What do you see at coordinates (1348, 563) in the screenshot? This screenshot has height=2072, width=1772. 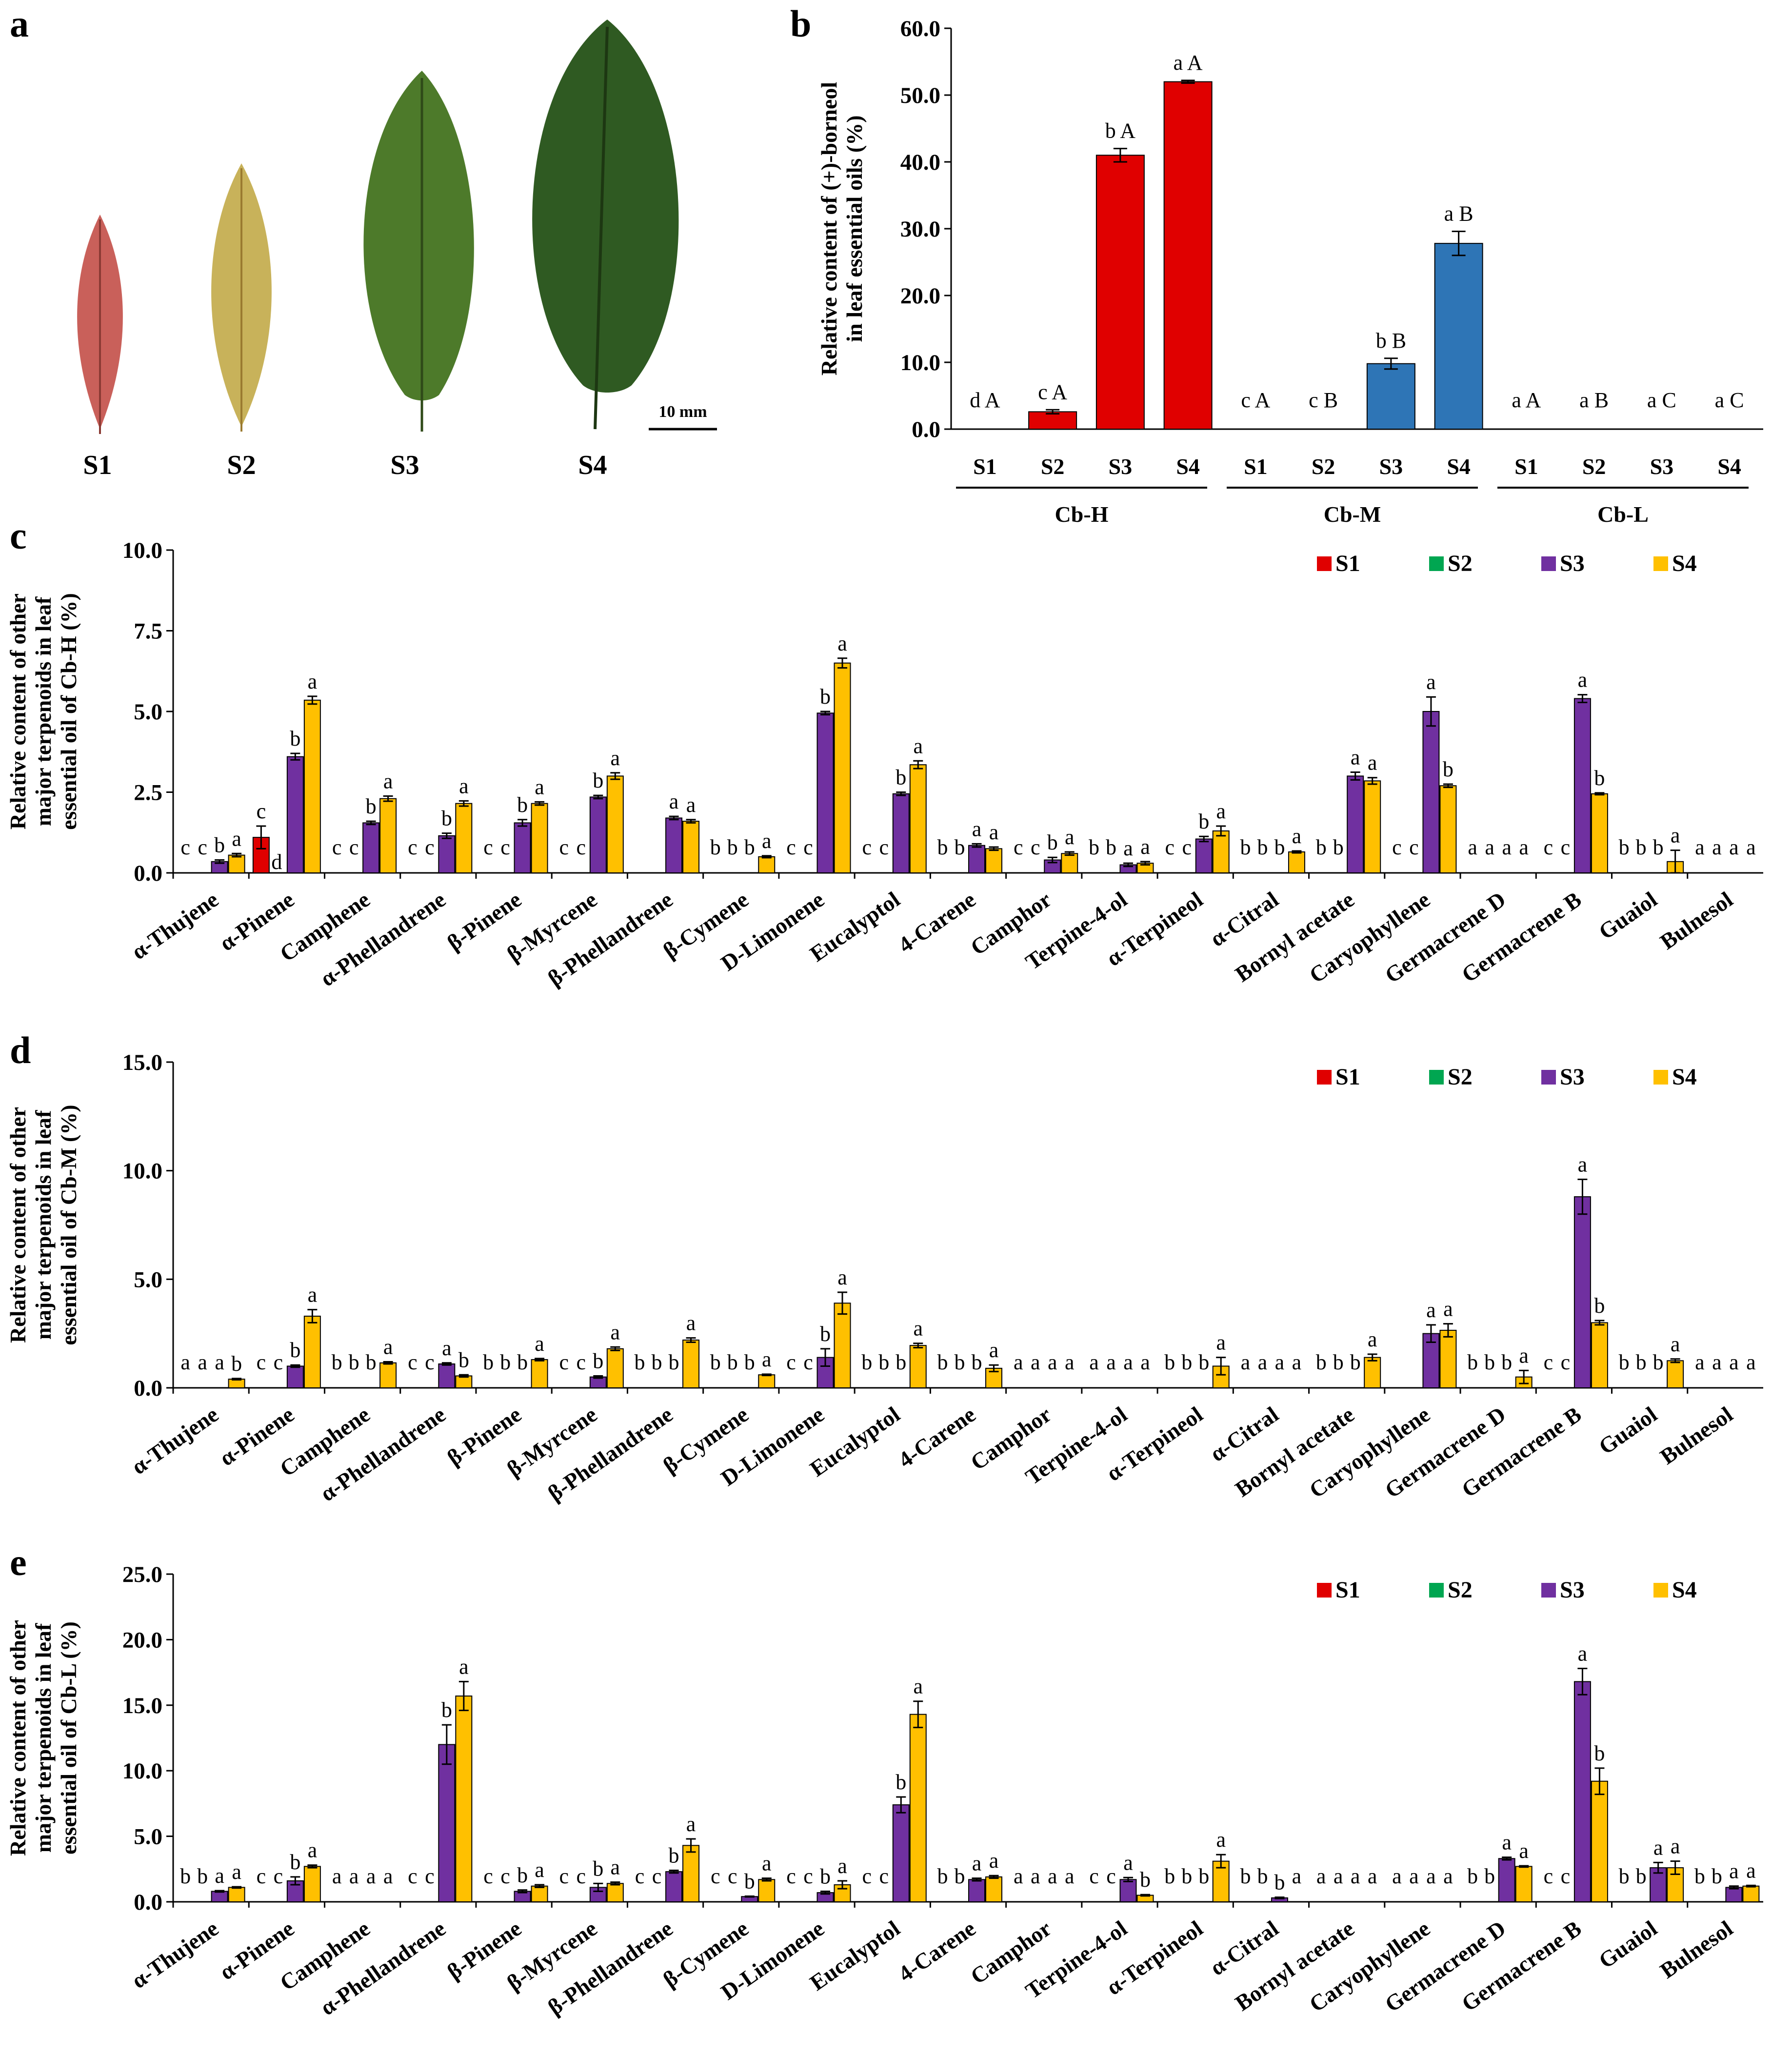 I see `legend-label: S1` at bounding box center [1348, 563].